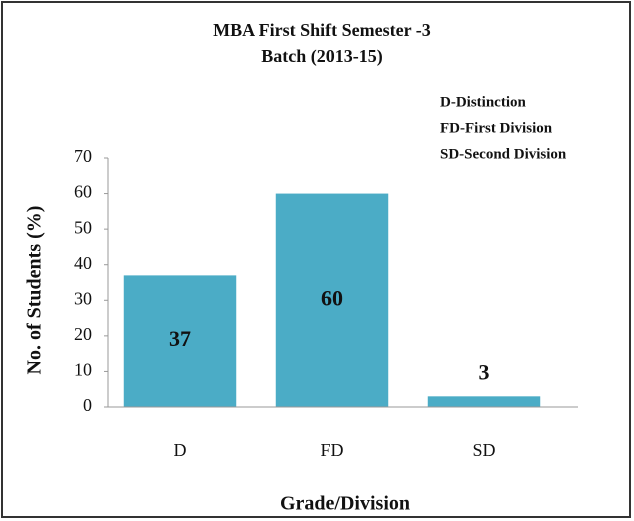 This screenshot has height=521, width=634. I want to click on data-label: 60, so click(332, 297).